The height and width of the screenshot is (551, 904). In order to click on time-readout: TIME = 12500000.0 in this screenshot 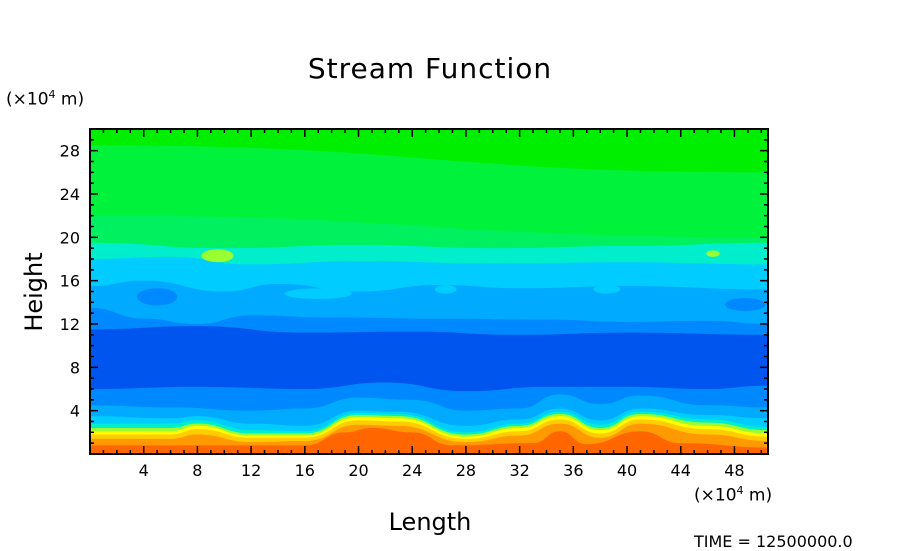, I will do `click(773, 541)`.